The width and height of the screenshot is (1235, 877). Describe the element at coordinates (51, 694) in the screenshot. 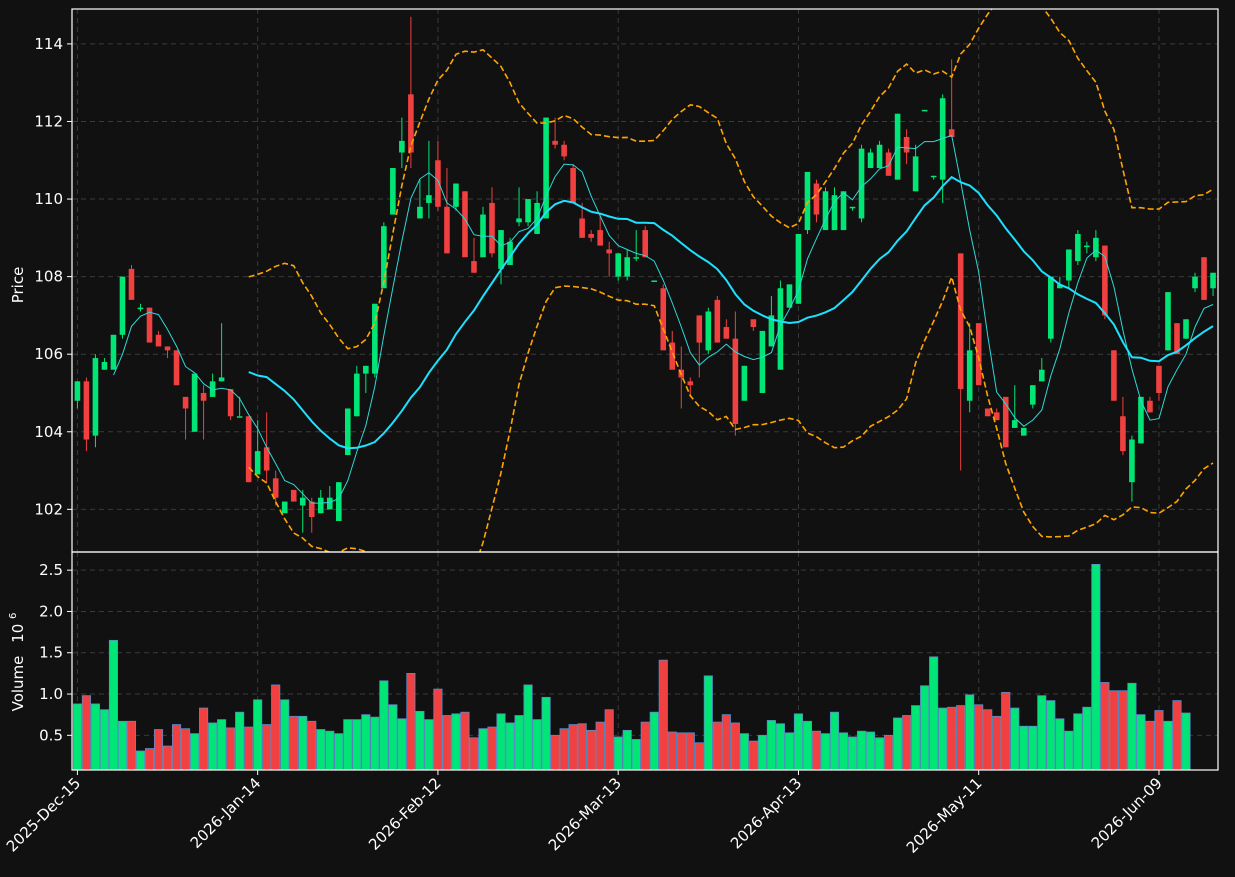

I see `volume-ytick-label: 1.0` at that location.